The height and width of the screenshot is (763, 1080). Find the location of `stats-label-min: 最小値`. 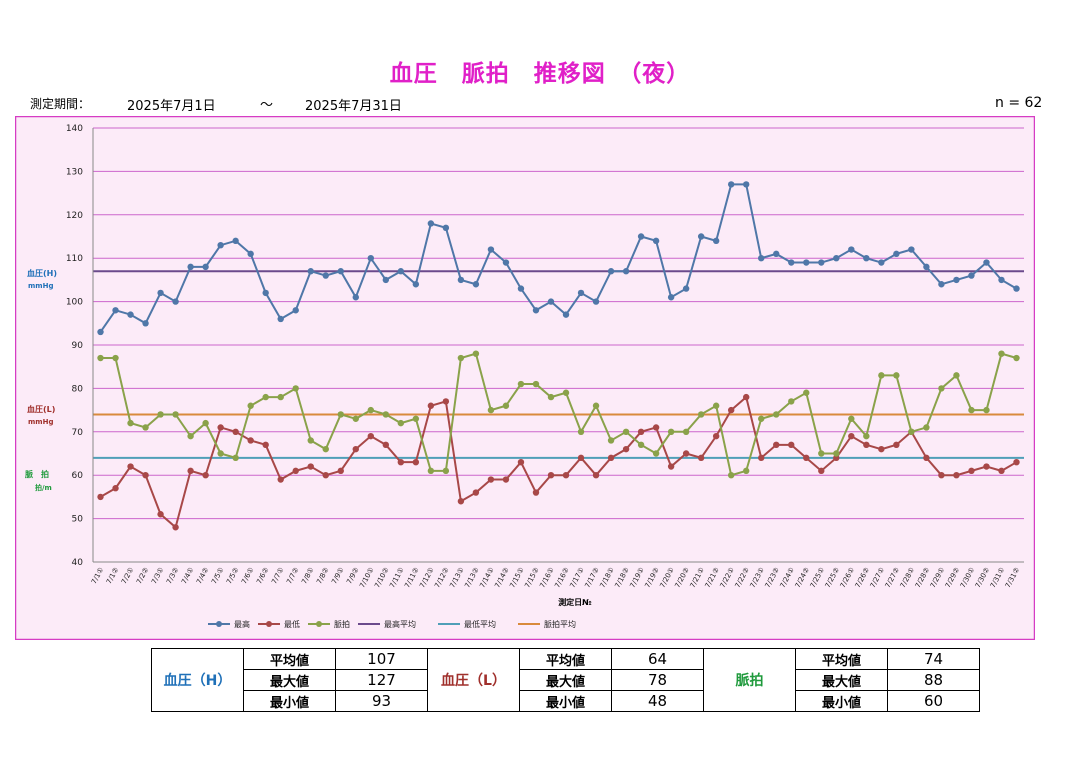

stats-label-min: 最小値 is located at coordinates (289, 701).